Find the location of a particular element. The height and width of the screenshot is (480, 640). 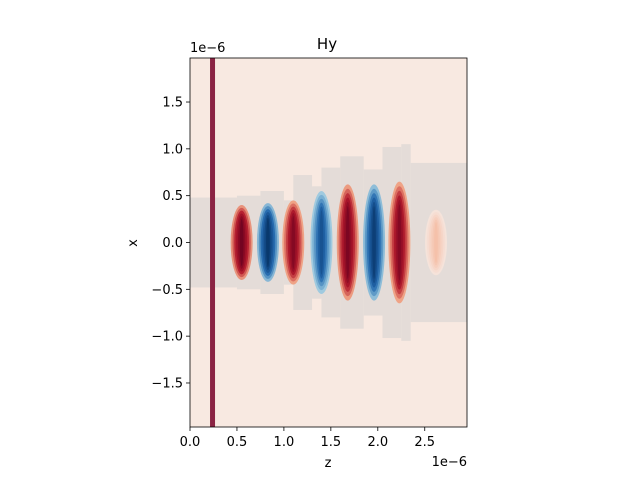

y-tick-label: 1.0 is located at coordinates (172, 149).